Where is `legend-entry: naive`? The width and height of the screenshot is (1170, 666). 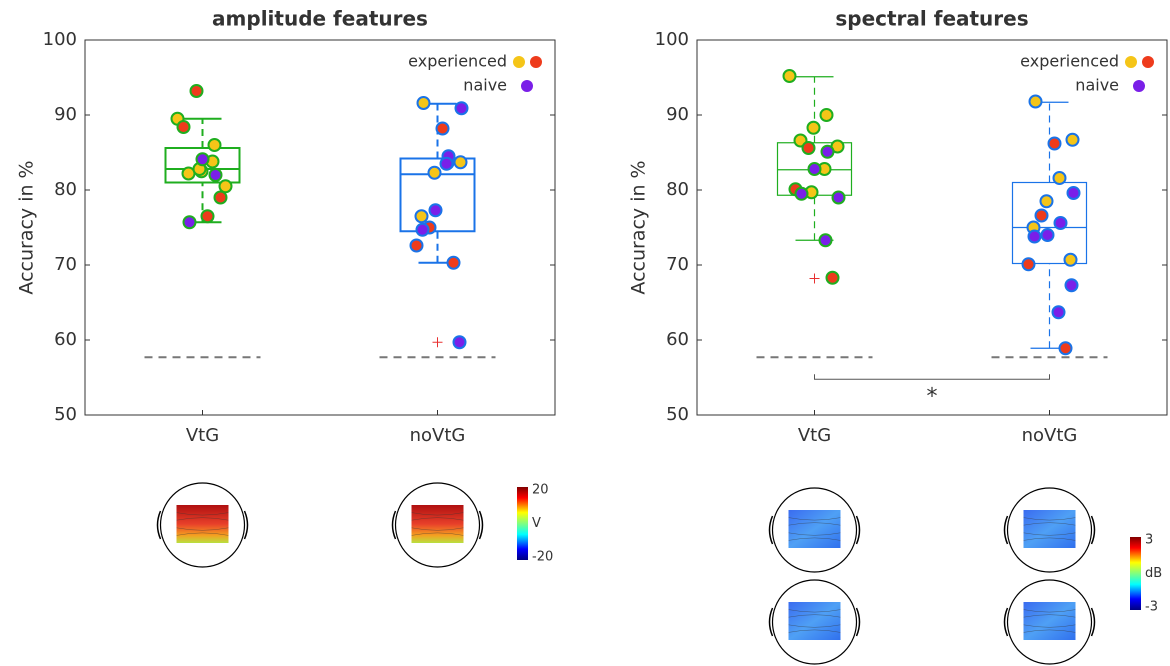 legend-entry: naive is located at coordinates (498, 85).